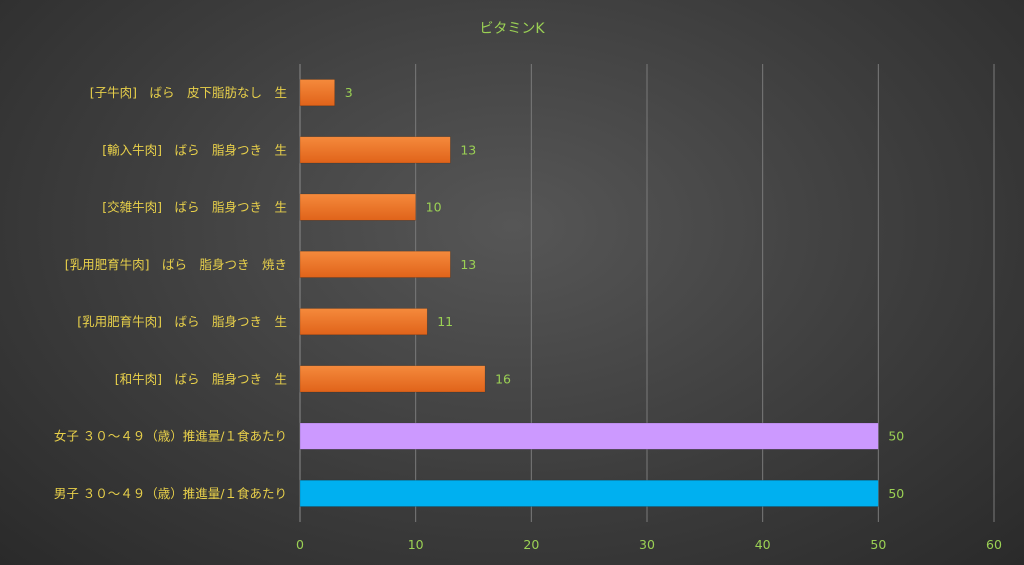  I want to click on category-label-3: [乳用肥育牛肉] ばら 脂身つき 焼き, so click(176, 264).